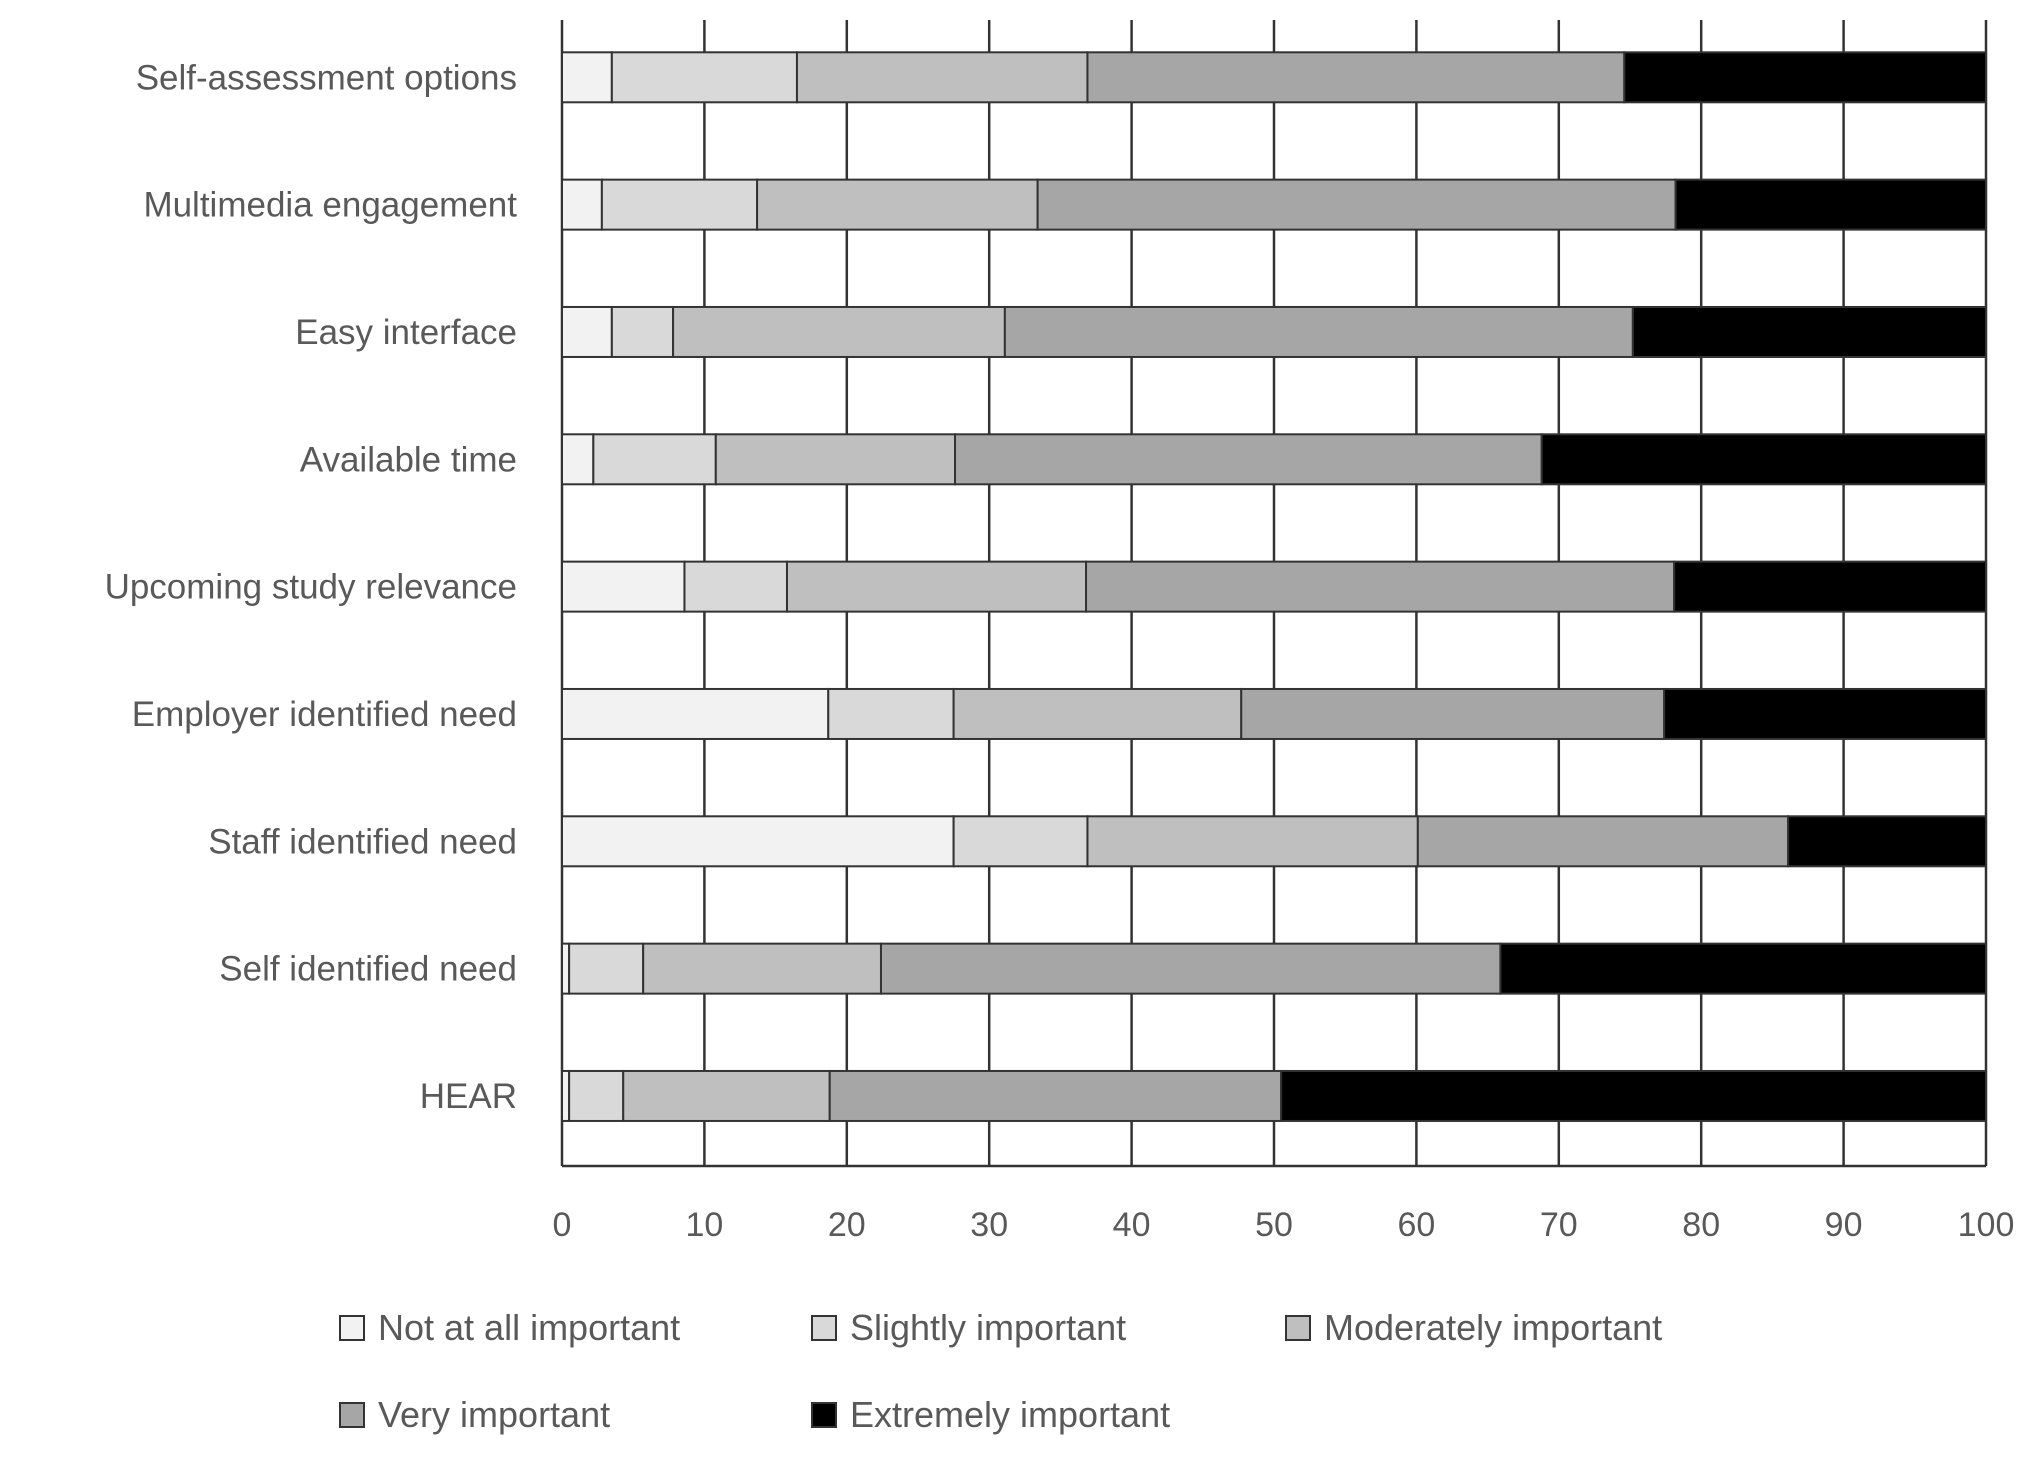 The width and height of the screenshot is (2038, 1460). What do you see at coordinates (988, 1327) in the screenshot?
I see `legend-label: Slightly important` at bounding box center [988, 1327].